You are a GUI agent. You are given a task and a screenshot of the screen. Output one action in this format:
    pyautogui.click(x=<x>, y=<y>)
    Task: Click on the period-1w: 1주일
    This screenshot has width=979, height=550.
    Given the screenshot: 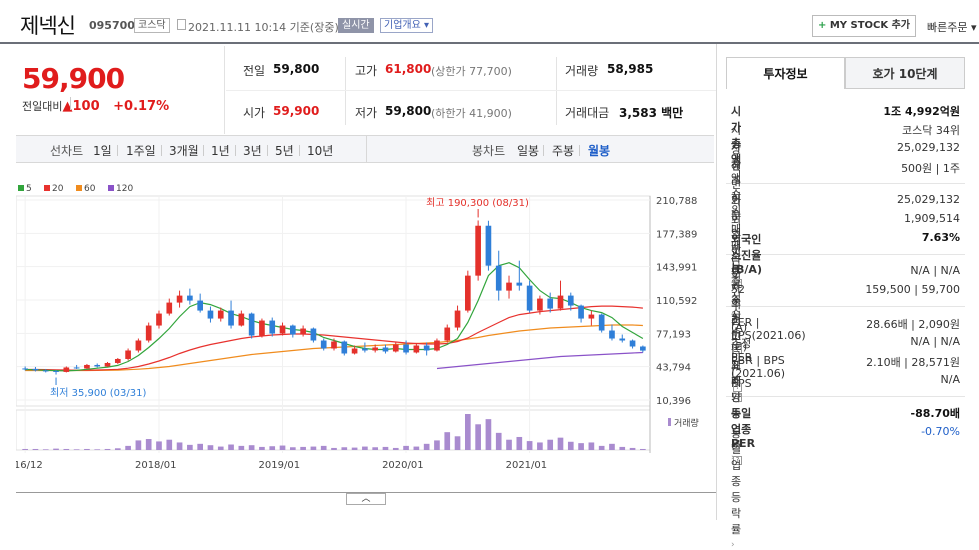 What is the action you would take?
    pyautogui.click(x=141, y=151)
    